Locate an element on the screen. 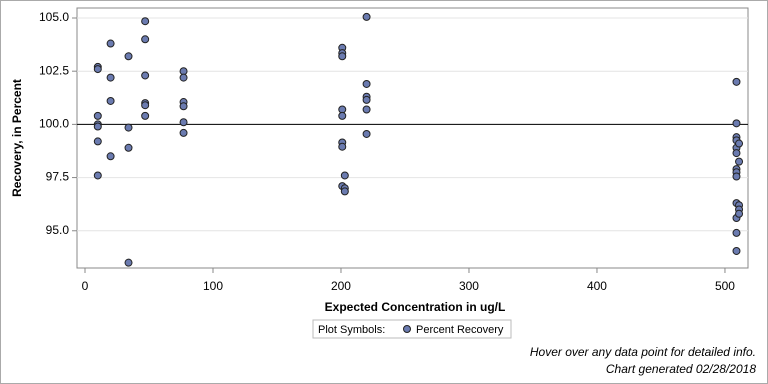  legend-box is located at coordinates (412, 329).